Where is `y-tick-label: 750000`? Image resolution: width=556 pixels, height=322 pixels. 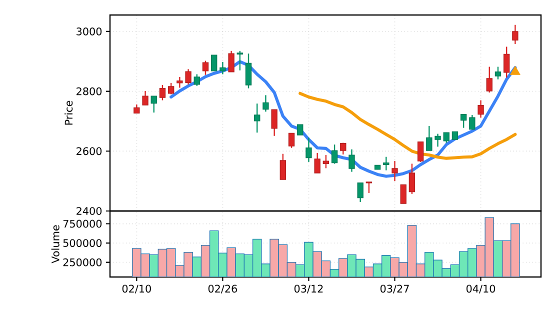 y-tick-label: 750000 is located at coordinates (82, 224).